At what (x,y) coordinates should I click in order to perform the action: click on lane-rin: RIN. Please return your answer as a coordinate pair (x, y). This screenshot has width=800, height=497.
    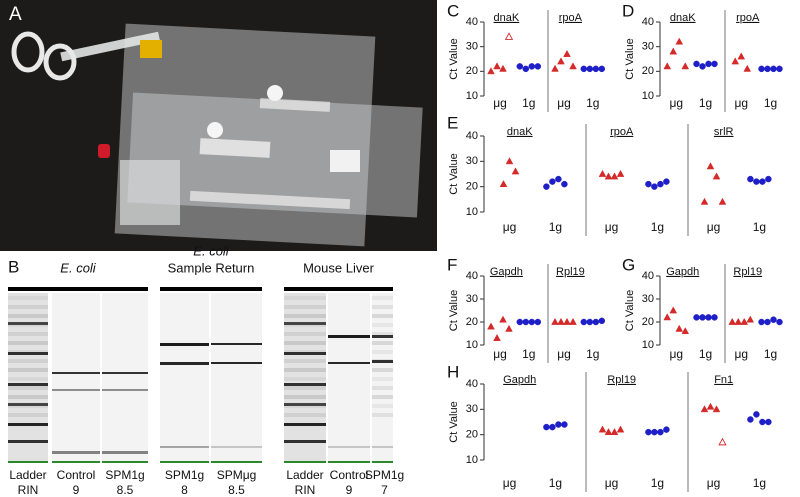
    Looking at the image, I should click on (28, 490).